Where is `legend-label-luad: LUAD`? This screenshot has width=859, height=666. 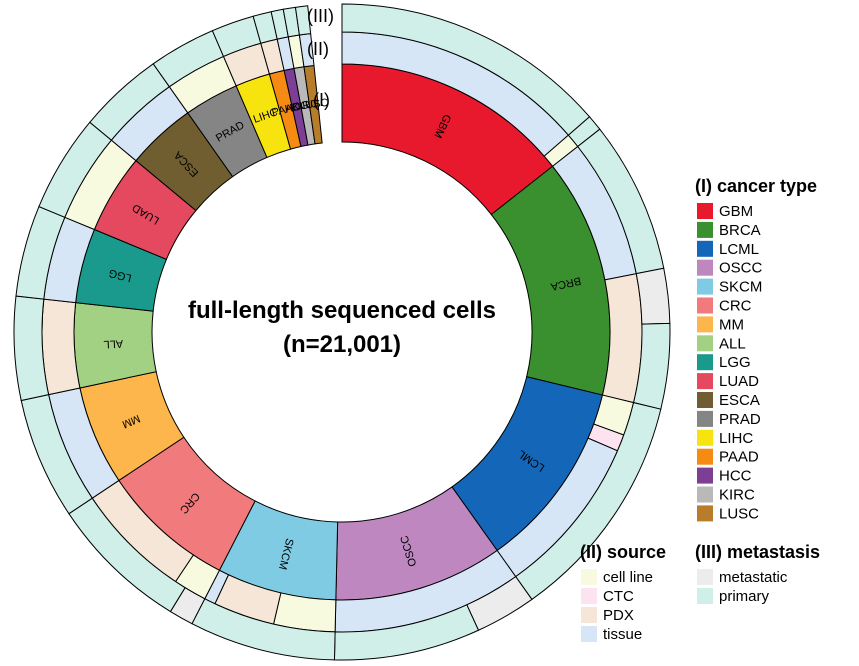 legend-label-luad: LUAD is located at coordinates (739, 381).